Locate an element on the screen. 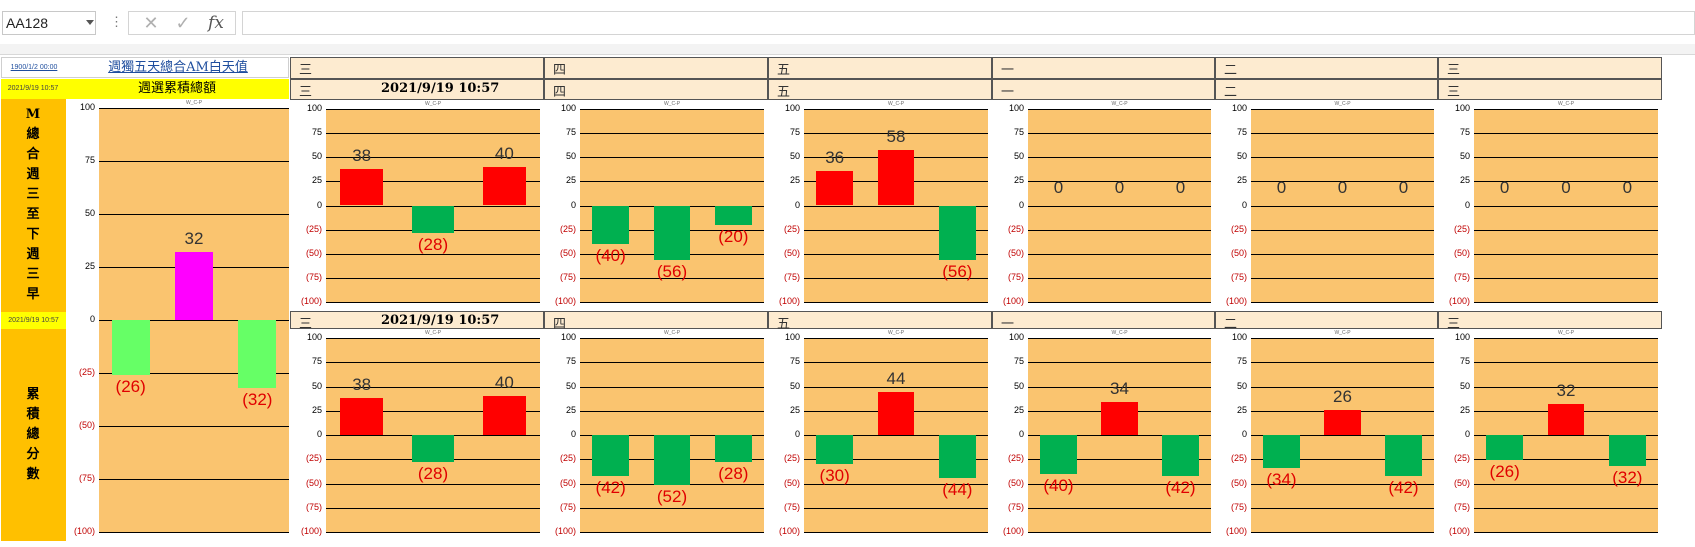  header-date-link: 1900/1/2 00:00 is located at coordinates (34, 67).